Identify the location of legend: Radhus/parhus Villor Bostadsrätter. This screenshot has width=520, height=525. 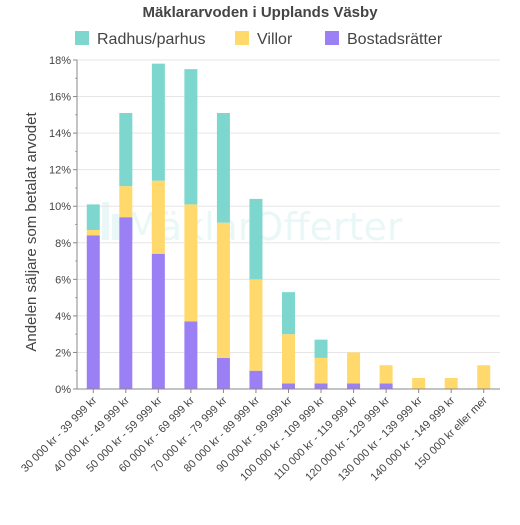
(259, 39).